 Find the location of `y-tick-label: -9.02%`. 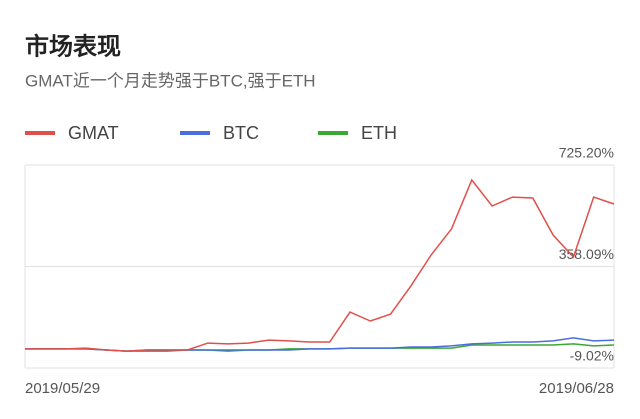

y-tick-label: -9.02% is located at coordinates (592, 356).